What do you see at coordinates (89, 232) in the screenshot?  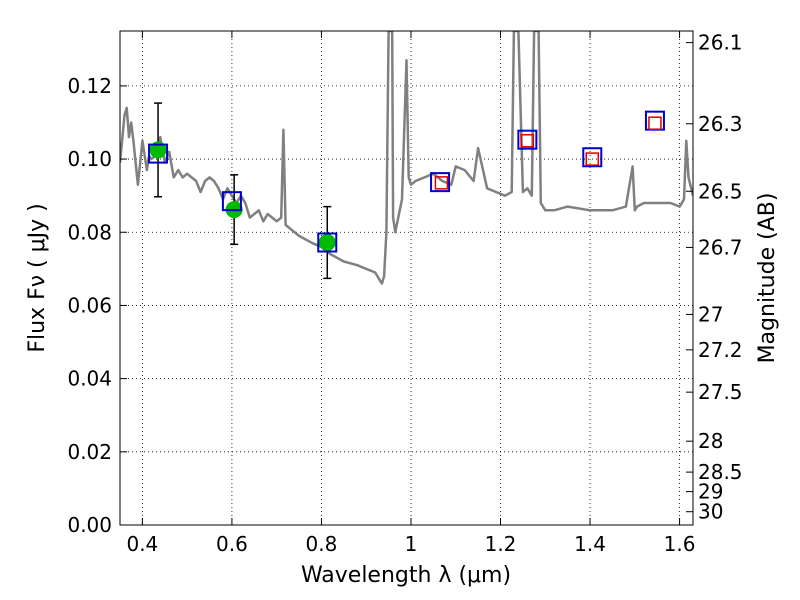 I see `y-tick-label: 0.08` at bounding box center [89, 232].